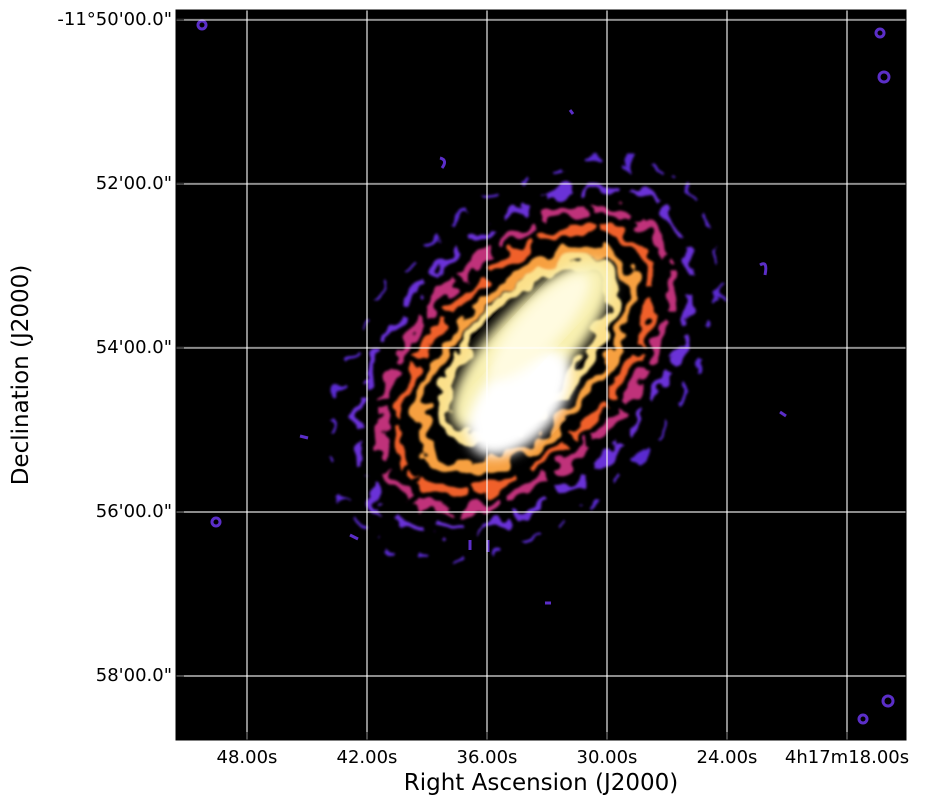 The height and width of the screenshot is (806, 928). I want to click on x-tick-label: 4h17m18.00s, so click(847, 757).